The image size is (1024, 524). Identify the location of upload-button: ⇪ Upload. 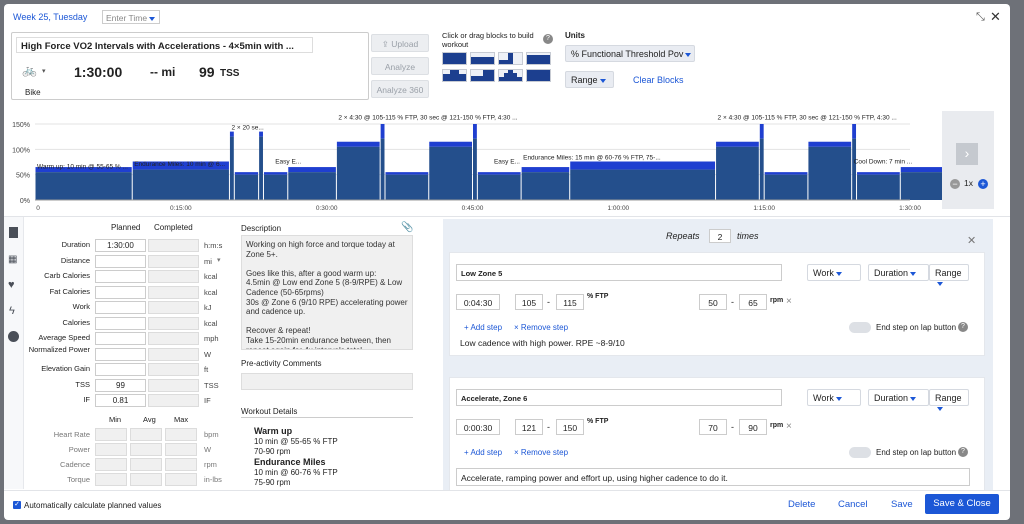
(400, 43).